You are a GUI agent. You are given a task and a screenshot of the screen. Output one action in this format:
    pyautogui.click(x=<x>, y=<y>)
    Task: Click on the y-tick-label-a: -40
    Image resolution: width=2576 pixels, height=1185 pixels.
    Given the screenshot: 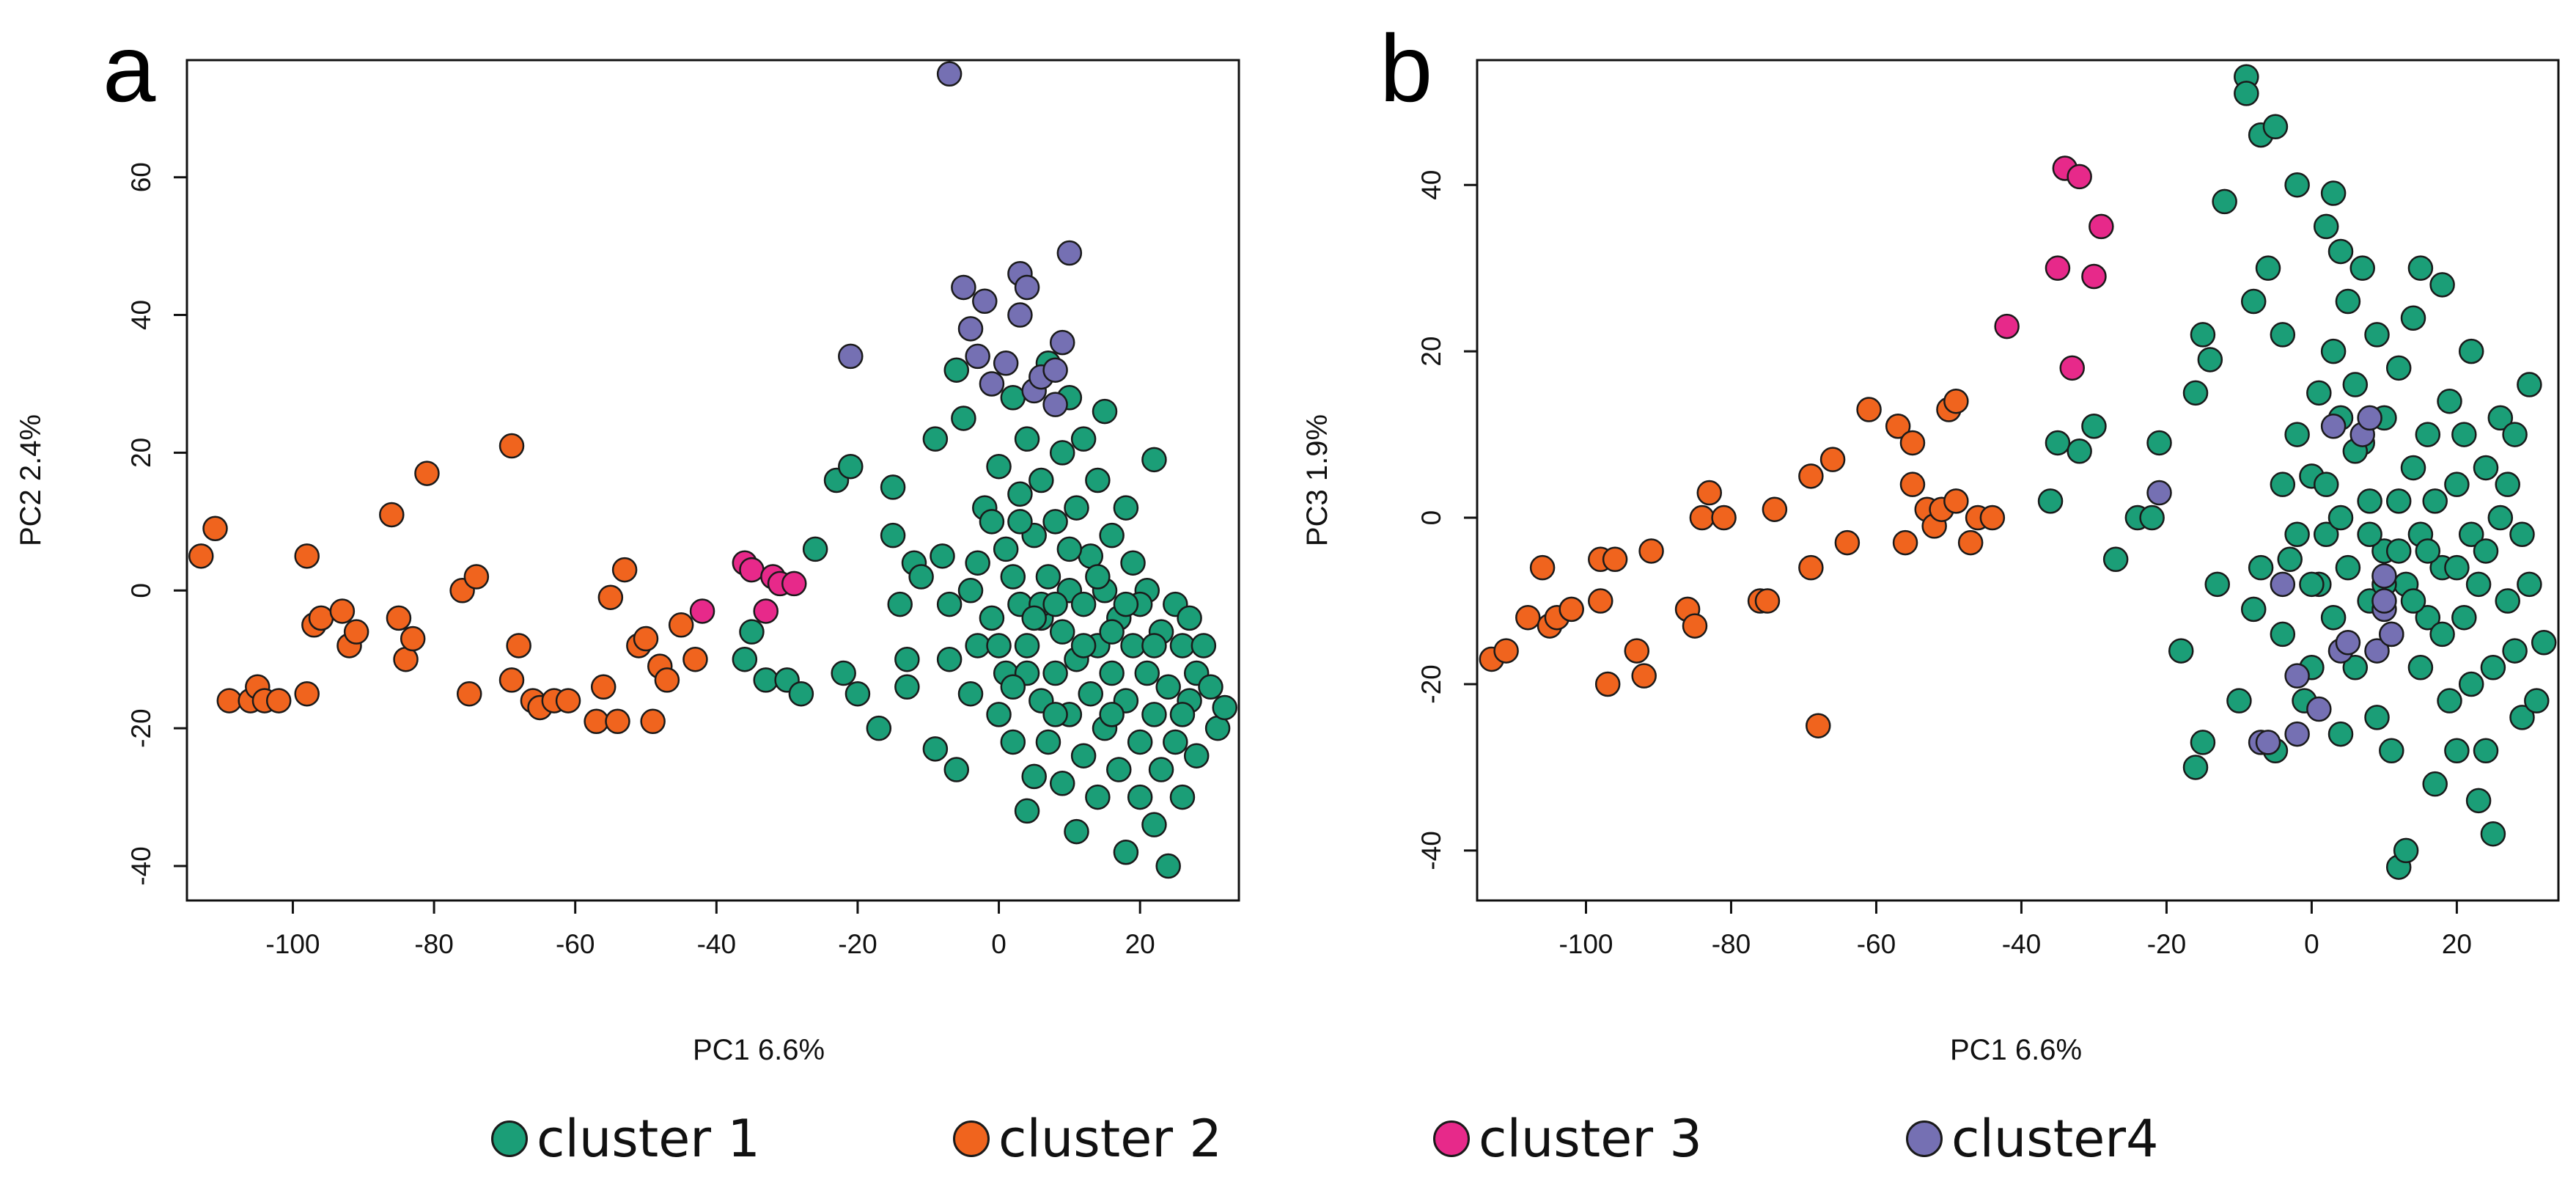 What is the action you would take?
    pyautogui.click(x=141, y=865)
    